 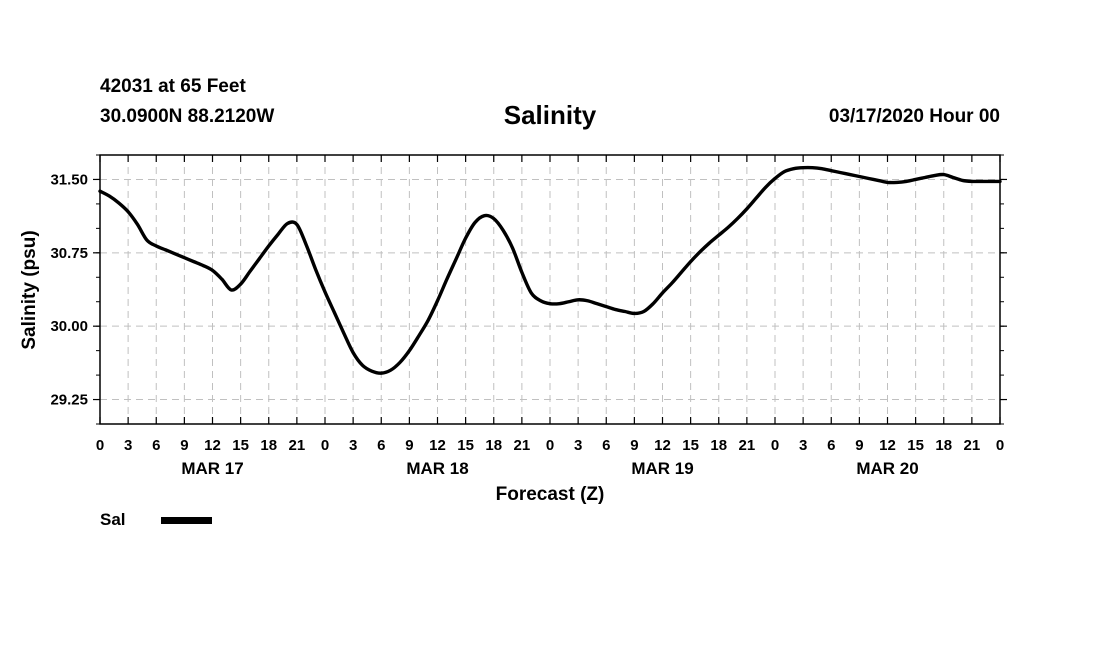 What do you see at coordinates (187, 116) in the screenshot?
I see `coordinates-label: 30.0900N 88.2120W` at bounding box center [187, 116].